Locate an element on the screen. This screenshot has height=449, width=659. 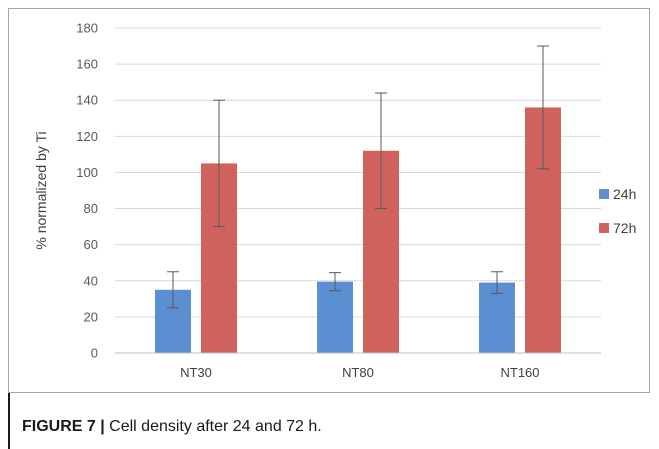
caption-accent-bar is located at coordinates (9, 421).